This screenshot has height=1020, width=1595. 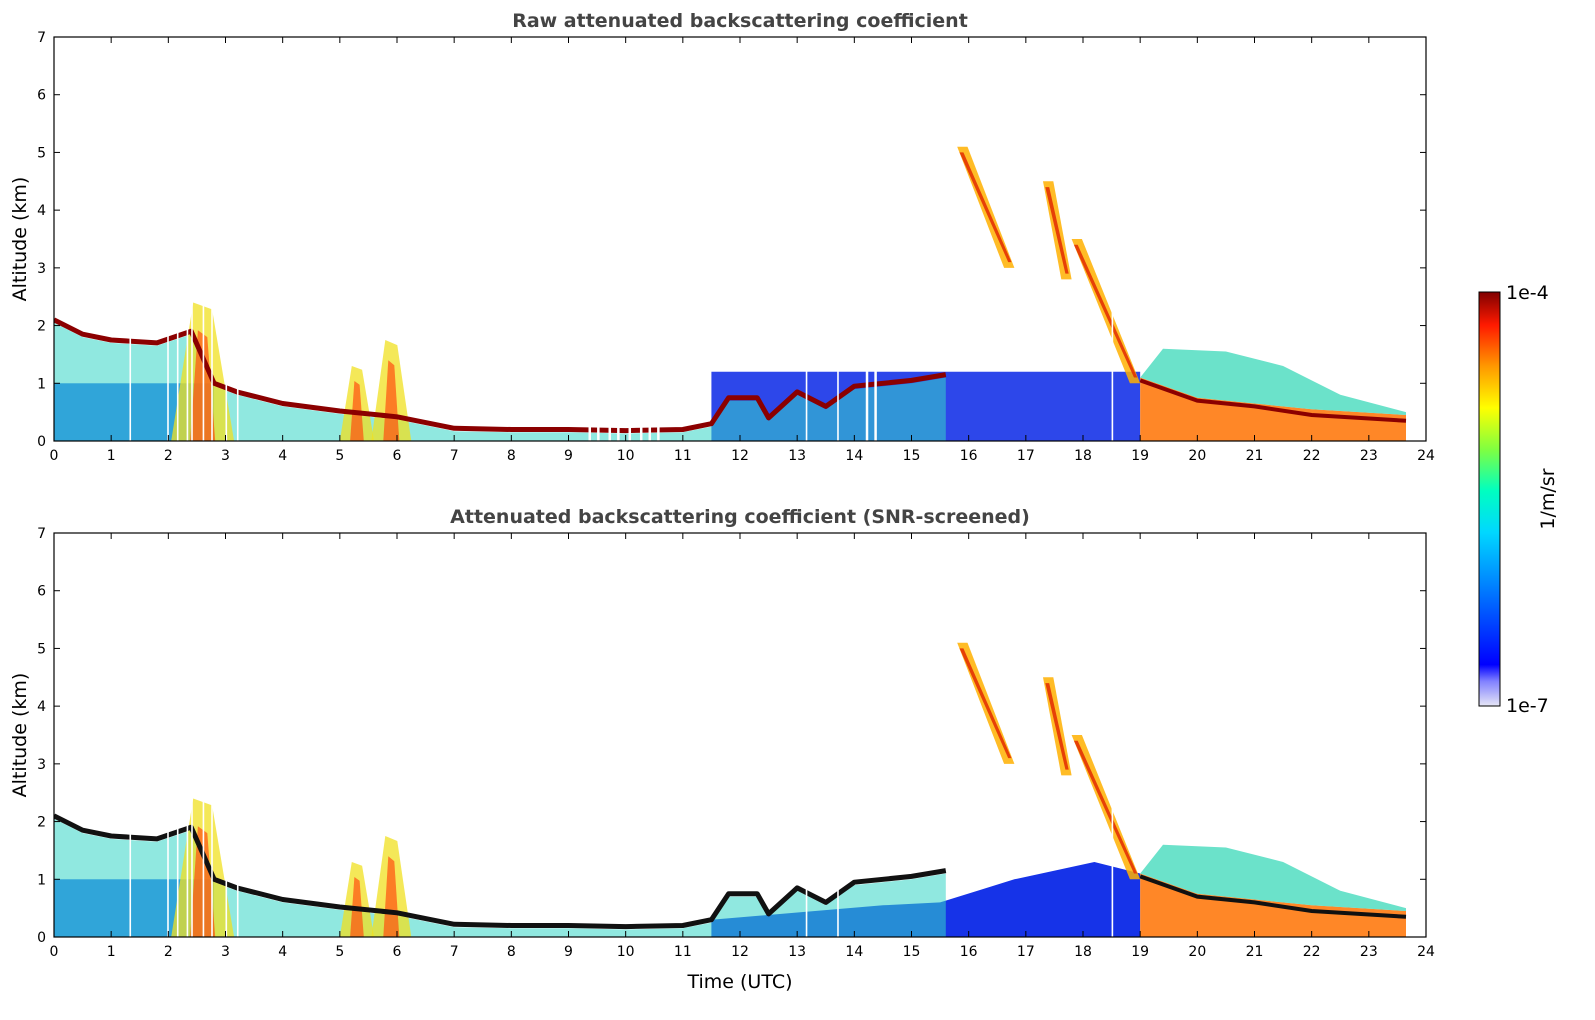 What do you see at coordinates (969, 456) in the screenshot?
I see `x-tick-label: 16` at bounding box center [969, 456].